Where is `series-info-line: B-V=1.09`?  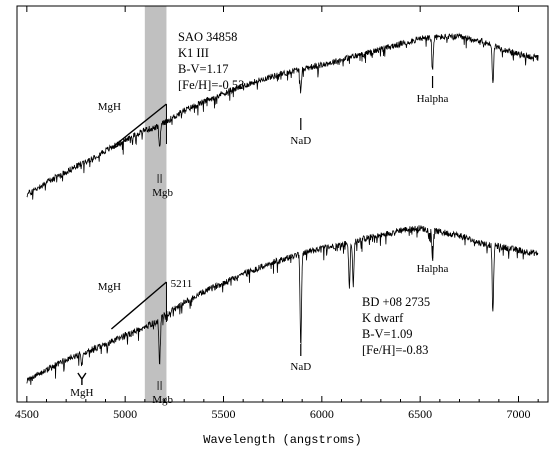
series-info-line: B-V=1.09 is located at coordinates (387, 334).